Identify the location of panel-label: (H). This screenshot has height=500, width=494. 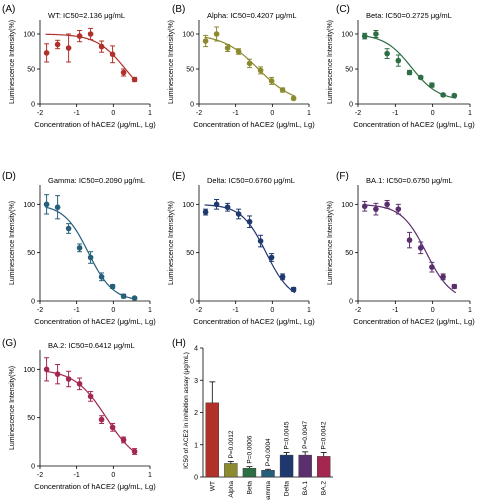
(179, 343).